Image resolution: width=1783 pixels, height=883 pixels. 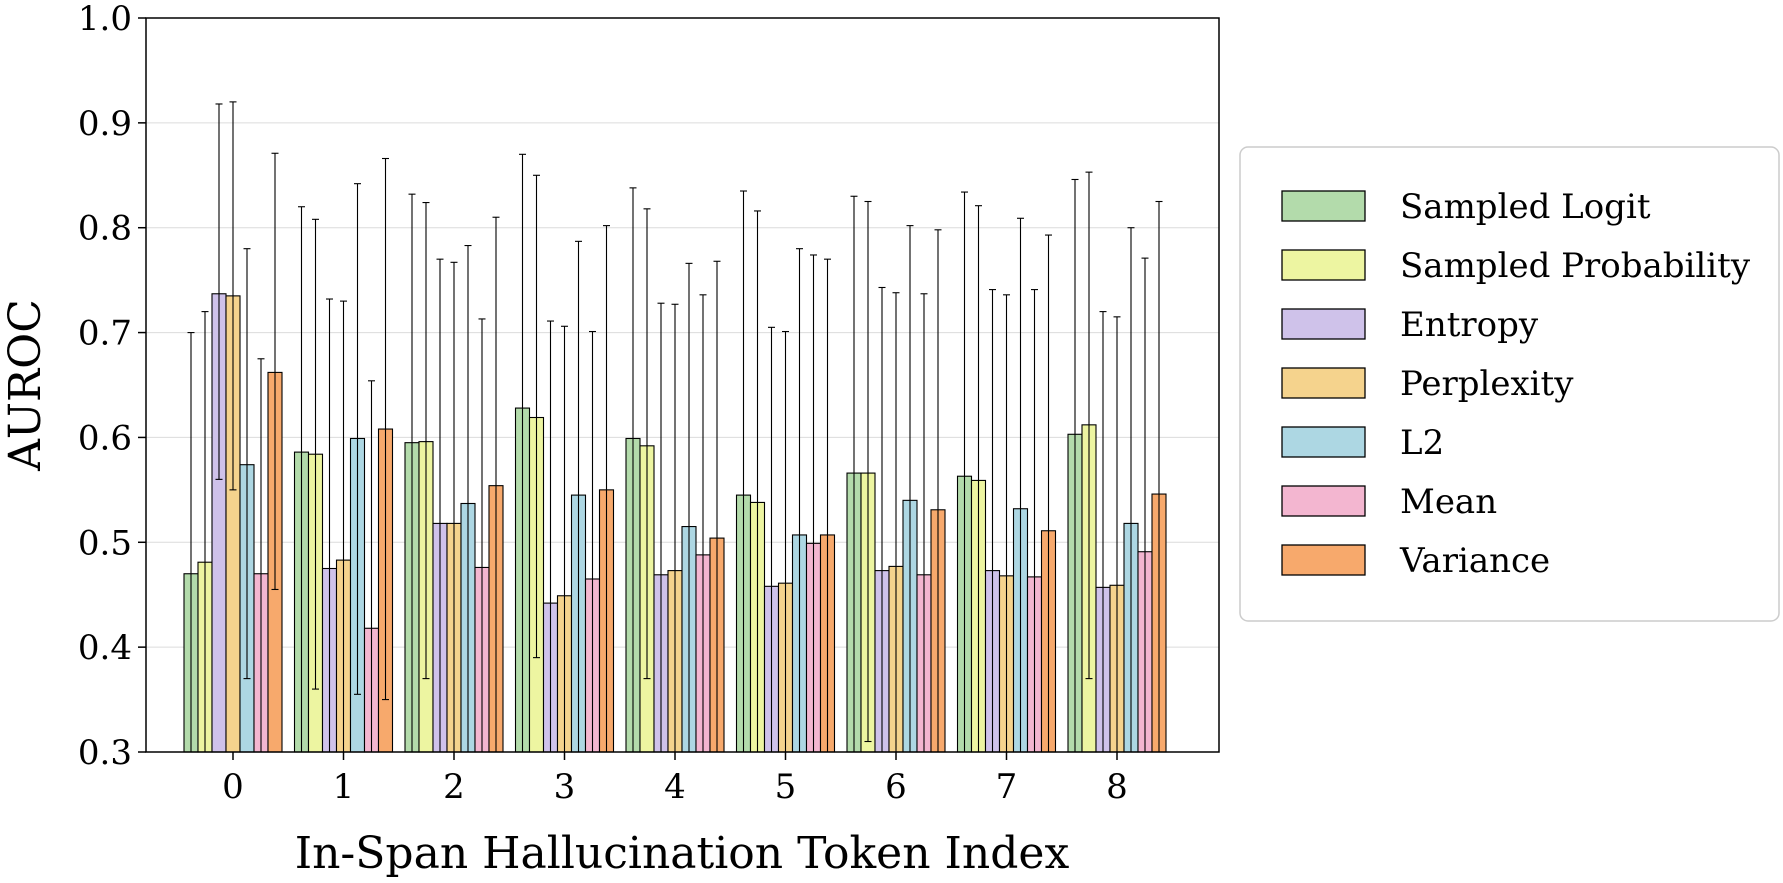 What do you see at coordinates (454, 787) in the screenshot?
I see `x-tick-label: 2` at bounding box center [454, 787].